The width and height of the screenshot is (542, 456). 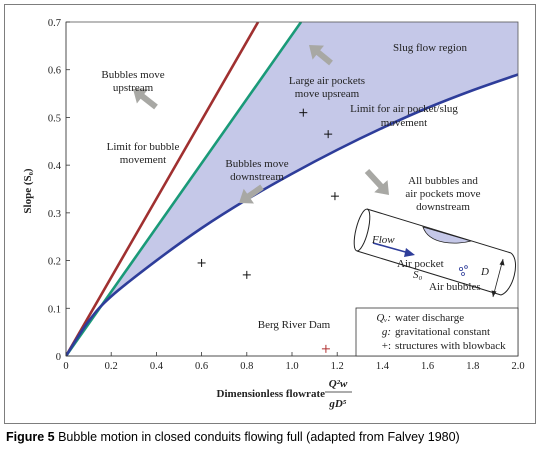 I want to click on air-pocket-shape, so click(x=447, y=235).